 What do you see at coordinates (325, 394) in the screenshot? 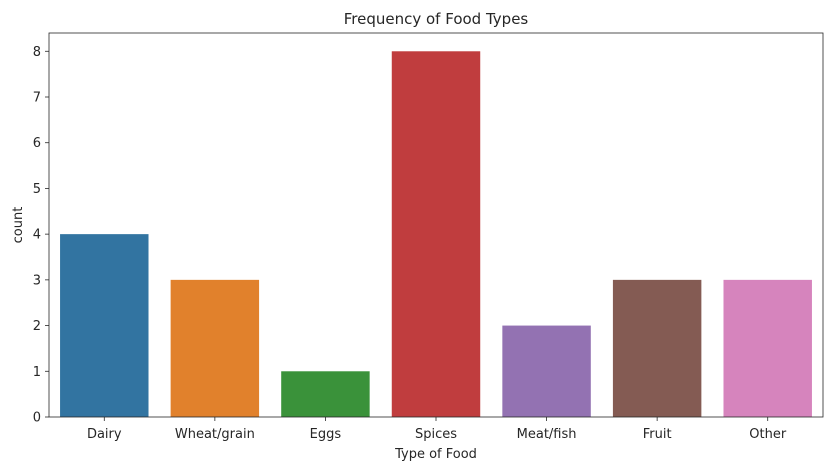
I see `bar-eggs` at bounding box center [325, 394].